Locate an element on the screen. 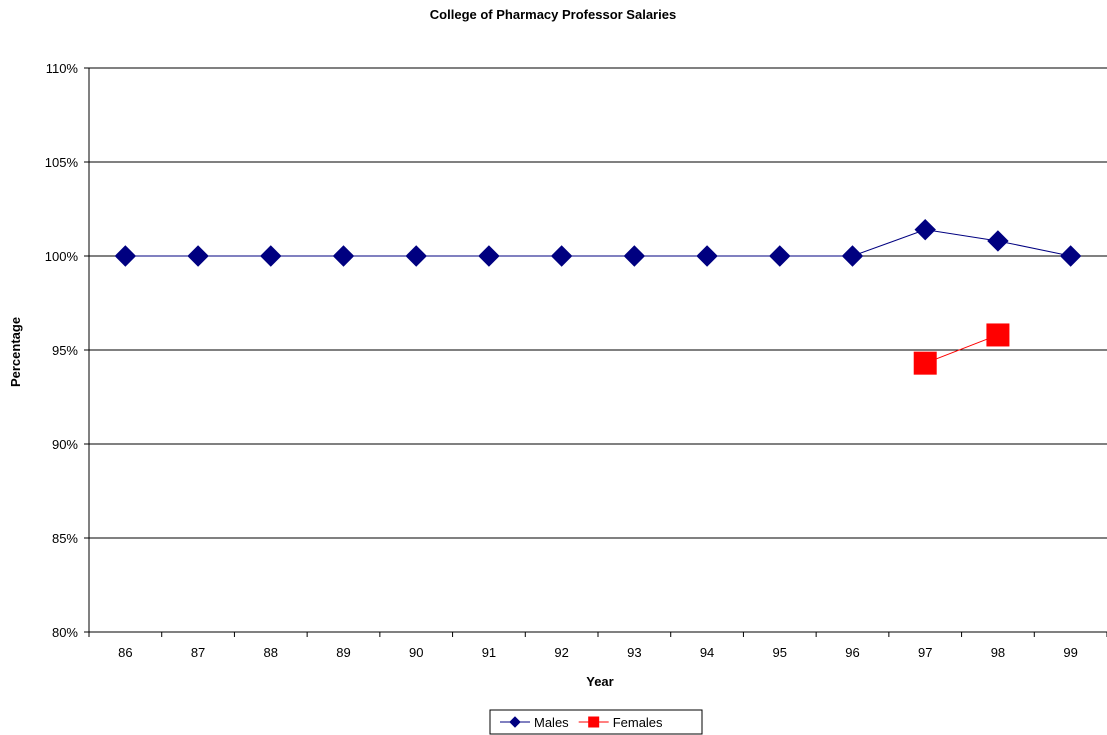 The image size is (1107, 735). x-tick-label: 87 is located at coordinates (198, 652).